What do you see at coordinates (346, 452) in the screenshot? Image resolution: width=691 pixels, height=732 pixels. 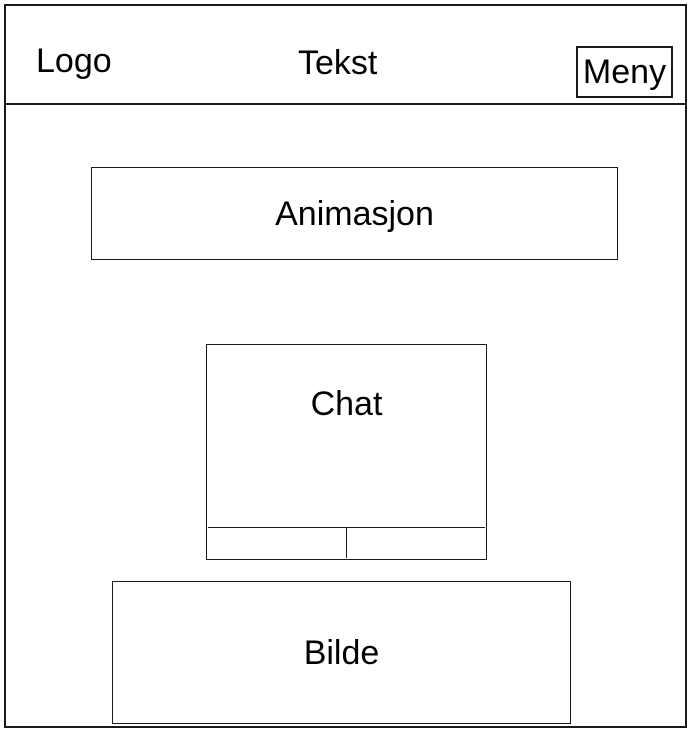 I see `chat-panel: Chat` at bounding box center [346, 452].